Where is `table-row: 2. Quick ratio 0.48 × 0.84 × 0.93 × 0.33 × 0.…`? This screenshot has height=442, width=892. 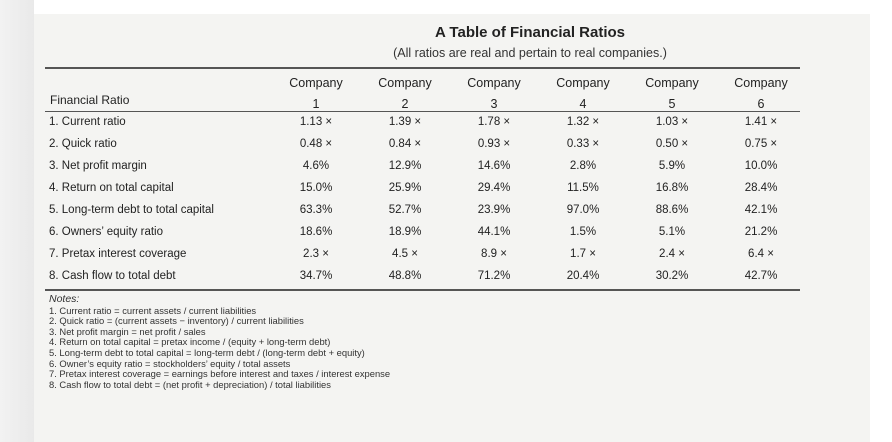
table-row: 2. Quick ratio 0.48 × 0.84 × 0.93 × 0.33 × 0.… is located at coordinates (446, 144).